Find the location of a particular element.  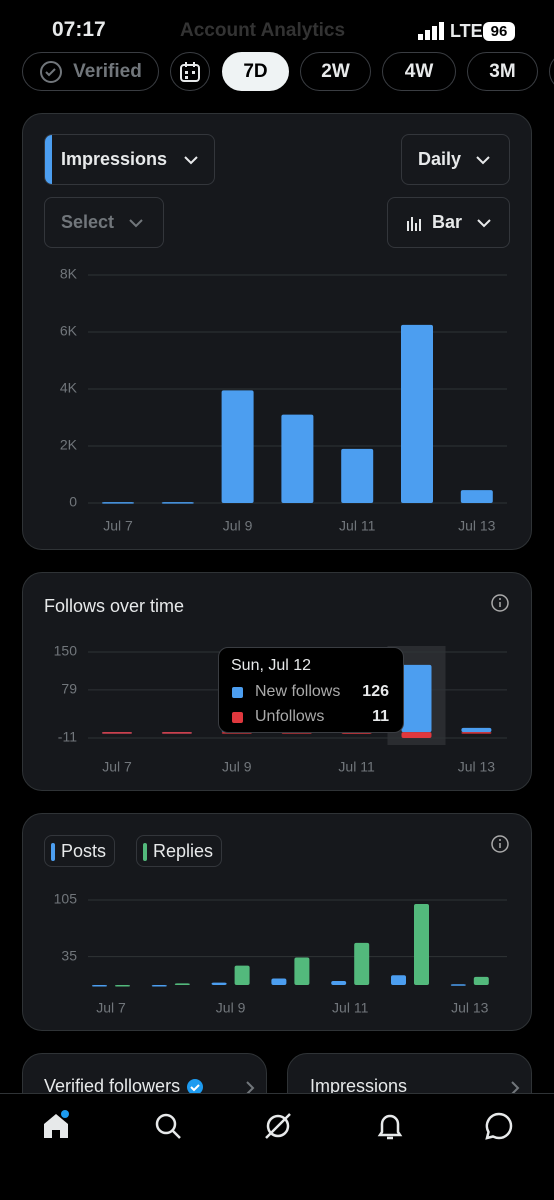

metric-dropdown: Impressions is located at coordinates (129, 159).